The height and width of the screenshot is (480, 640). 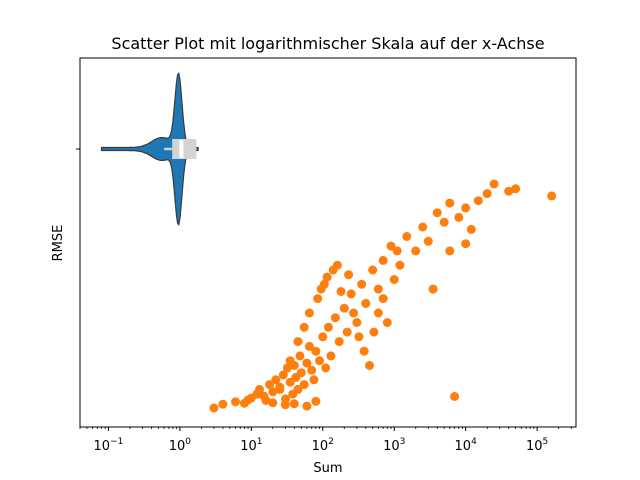 What do you see at coordinates (327, 468) in the screenshot?
I see `x-axis-label: Sum` at bounding box center [327, 468].